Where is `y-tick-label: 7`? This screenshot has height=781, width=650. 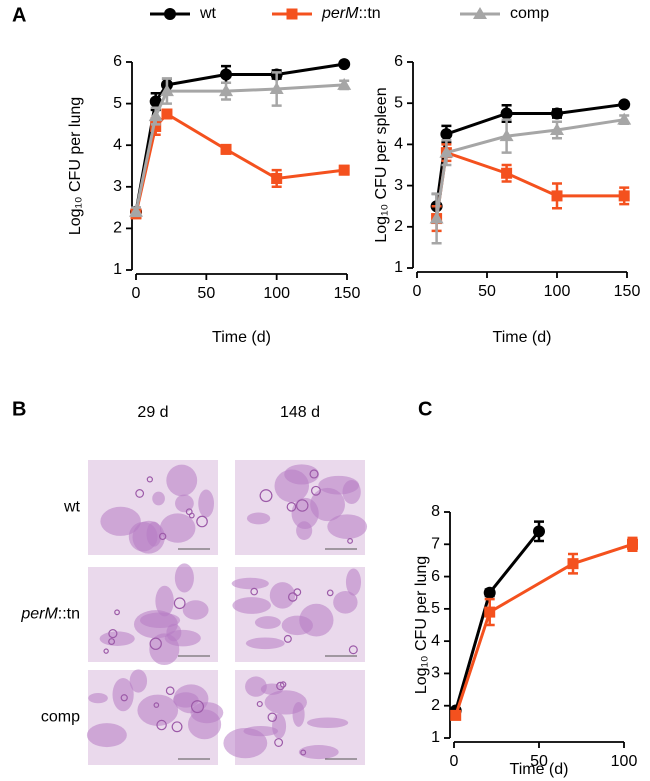
y-tick-label: 7 is located at coordinates (435, 544).